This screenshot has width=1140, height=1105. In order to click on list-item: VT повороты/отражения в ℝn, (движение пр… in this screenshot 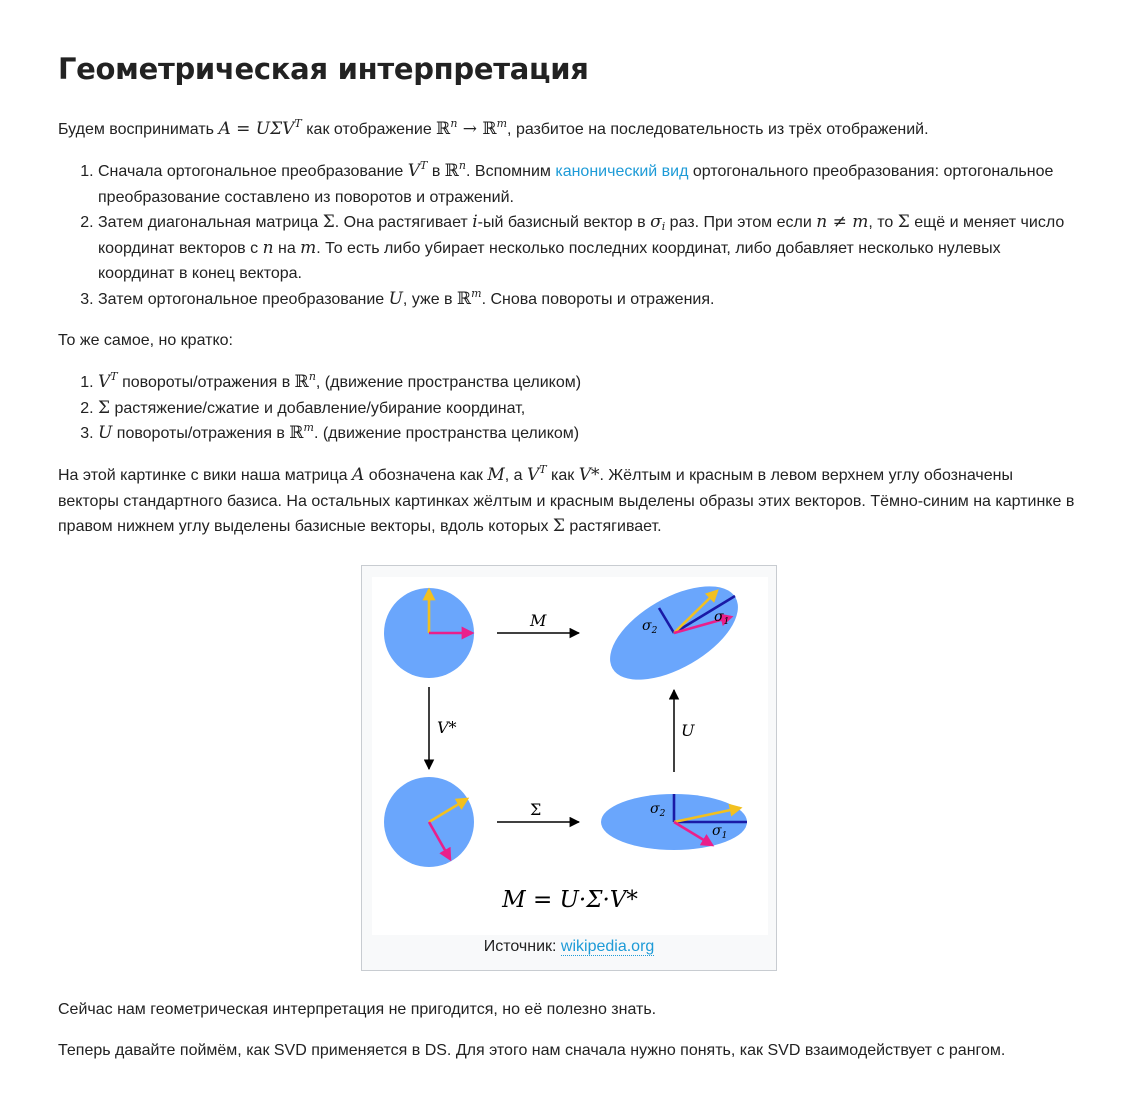, I will do `click(588, 383)`.